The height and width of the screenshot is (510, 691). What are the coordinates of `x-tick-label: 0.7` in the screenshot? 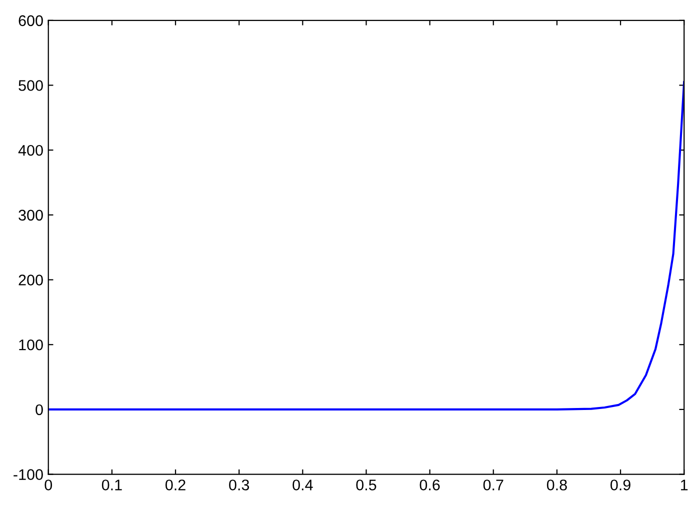 It's located at (493, 485).